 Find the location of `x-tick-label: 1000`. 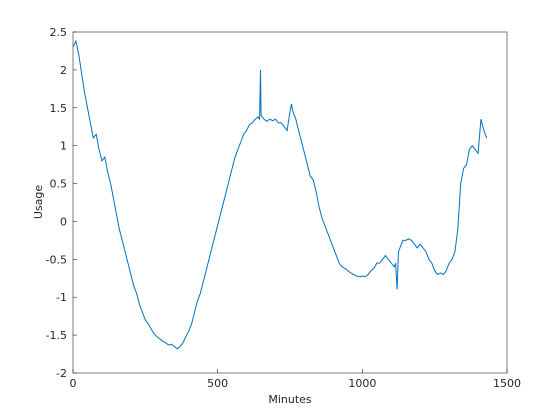

x-tick-label: 1000 is located at coordinates (362, 383).